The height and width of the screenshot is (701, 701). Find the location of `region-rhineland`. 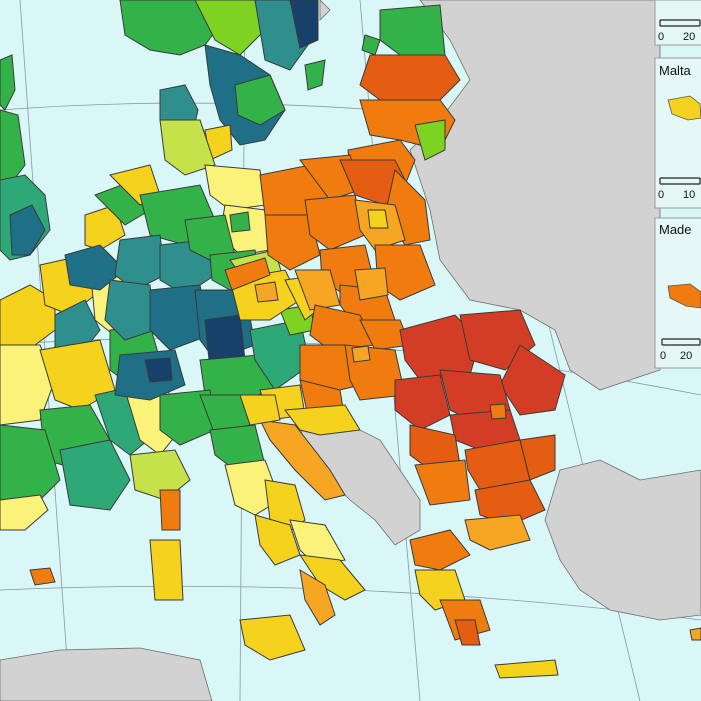

region-rhineland is located at coordinates (130, 310).